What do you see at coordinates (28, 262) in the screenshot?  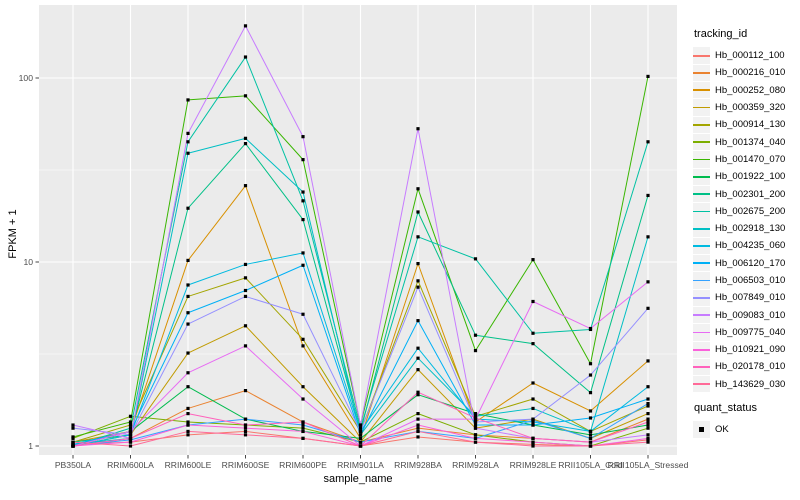 I see `y-tick-label: 10` at bounding box center [28, 262].